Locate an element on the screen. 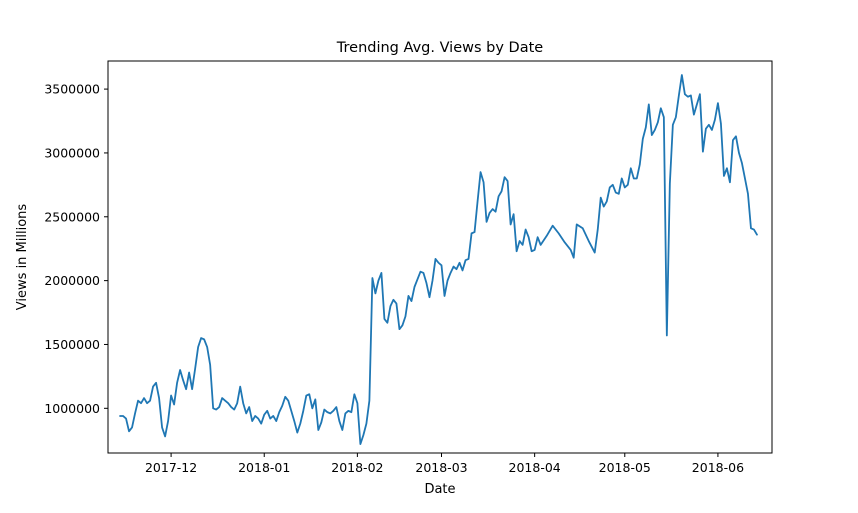 The width and height of the screenshot is (858, 513). x-tick-label: 2017-12 is located at coordinates (171, 467).